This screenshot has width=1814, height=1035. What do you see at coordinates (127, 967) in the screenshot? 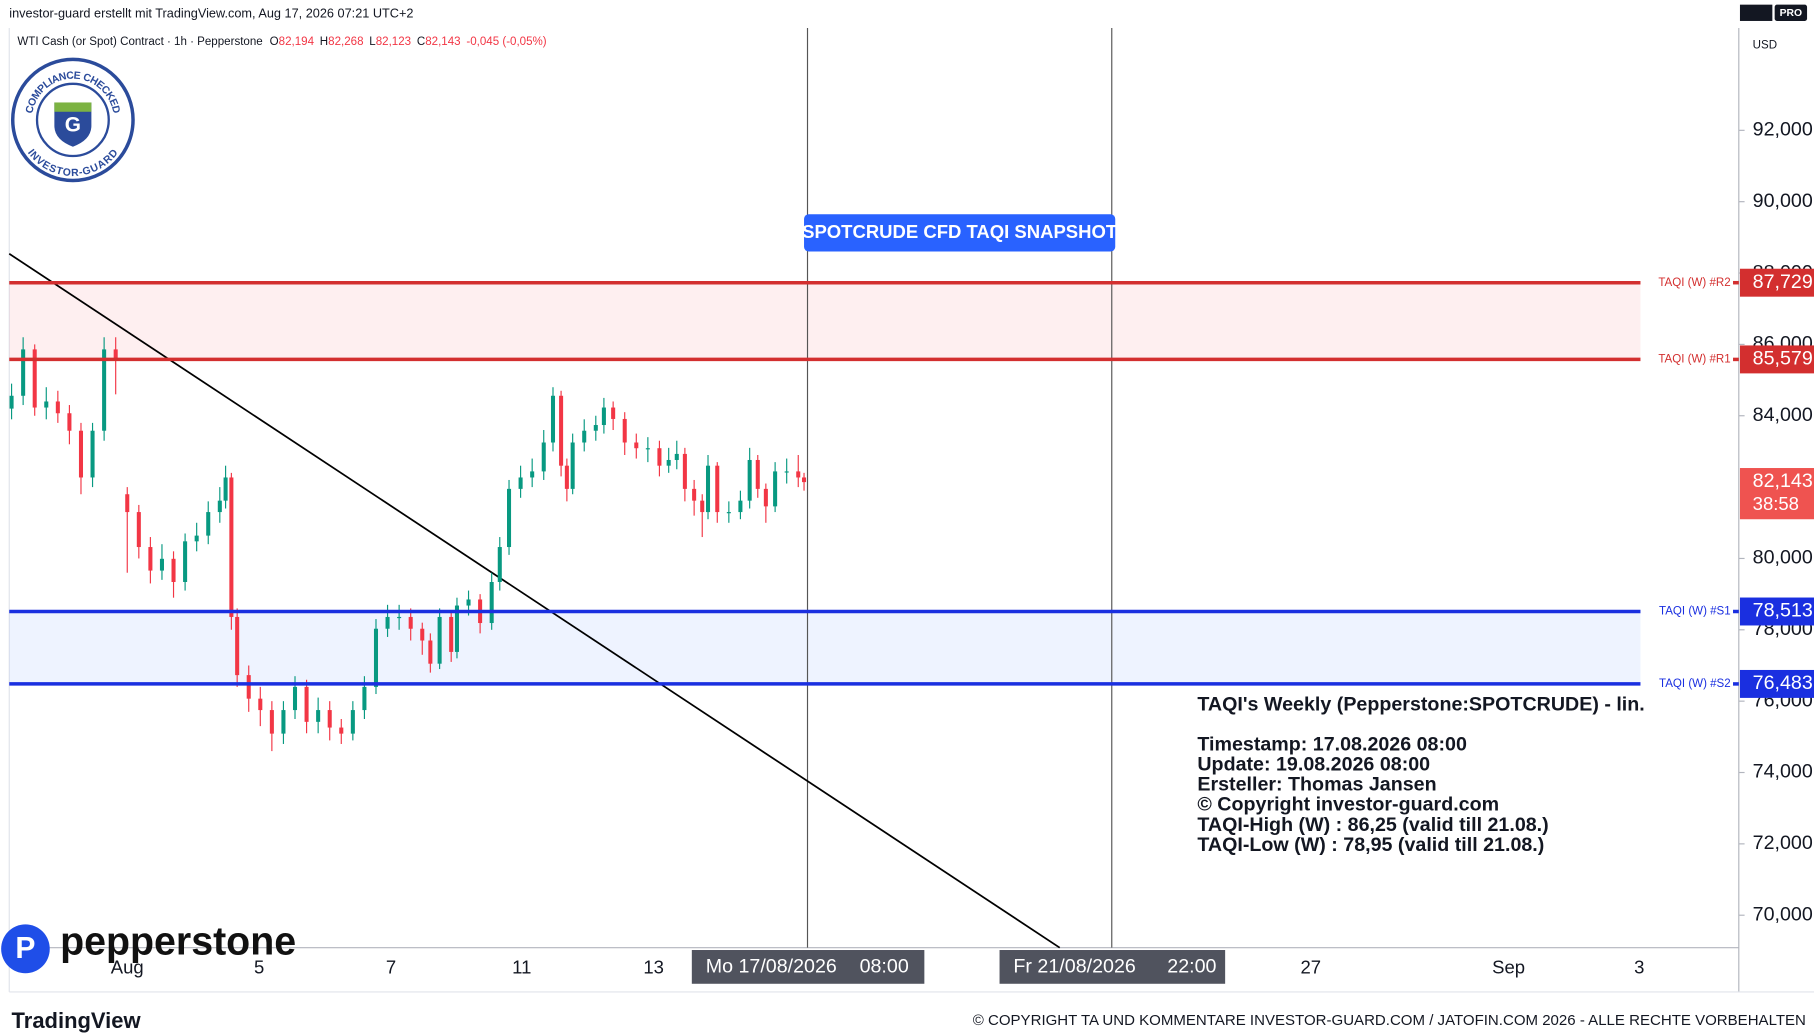
I see `x-tick-label: Aug` at bounding box center [127, 967].